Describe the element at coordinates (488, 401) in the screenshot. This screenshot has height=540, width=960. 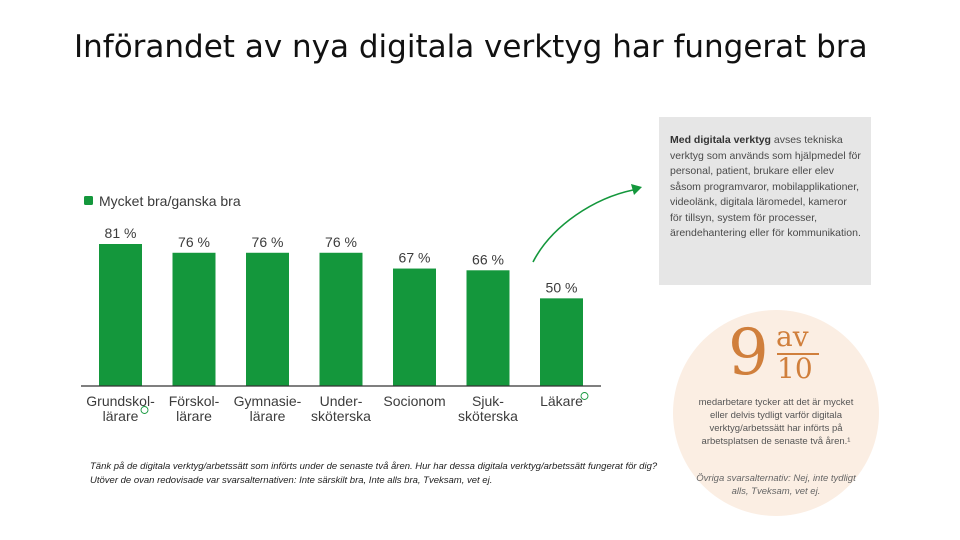
I see `category-tick-label: Sjuk-` at that location.